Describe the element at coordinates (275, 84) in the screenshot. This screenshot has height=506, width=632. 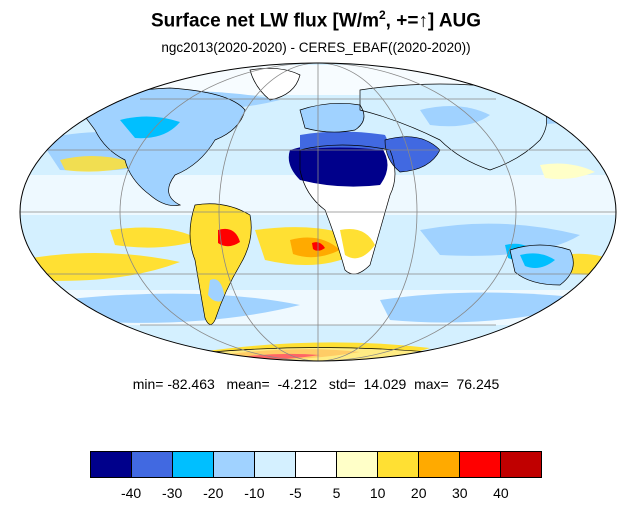
I see `greenland` at that location.